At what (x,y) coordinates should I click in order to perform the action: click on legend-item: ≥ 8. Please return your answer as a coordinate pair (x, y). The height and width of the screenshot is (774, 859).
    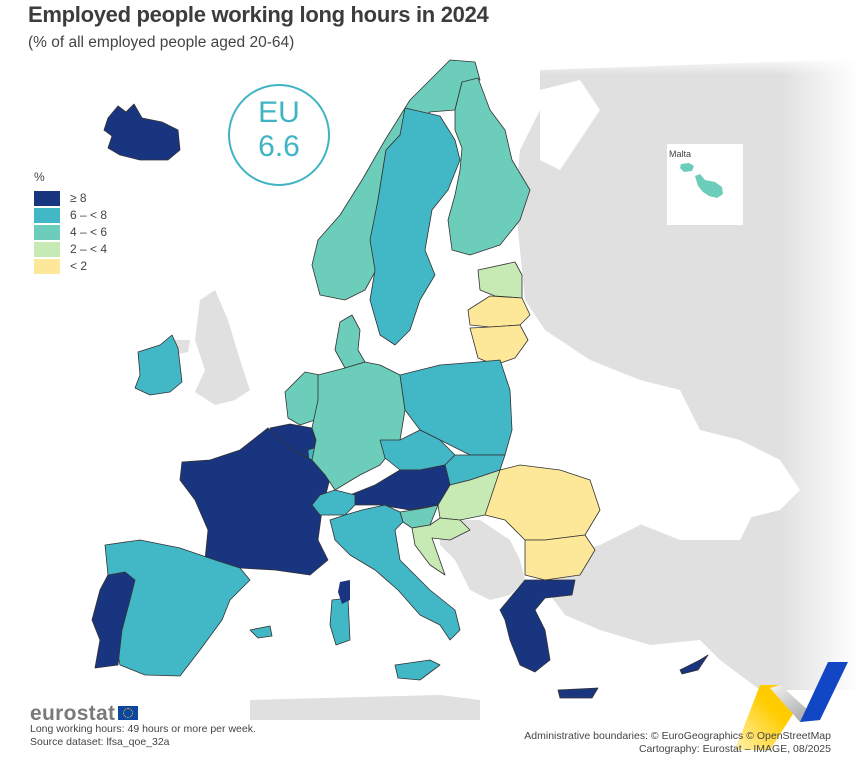
    Looking at the image, I should click on (70, 198).